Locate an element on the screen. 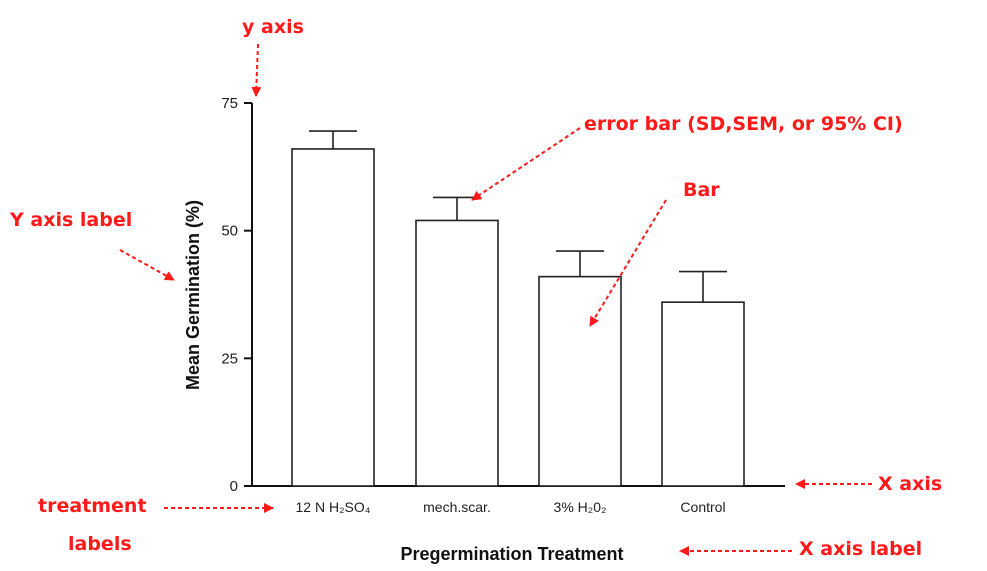 The image size is (987, 571). y-tick-label: 0 is located at coordinates (234, 486).